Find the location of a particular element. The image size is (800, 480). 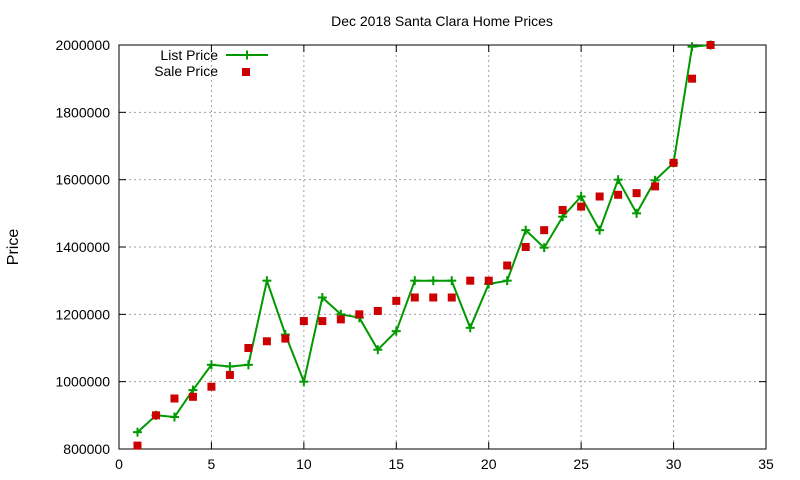

x-tick-label: 10 is located at coordinates (304, 464).